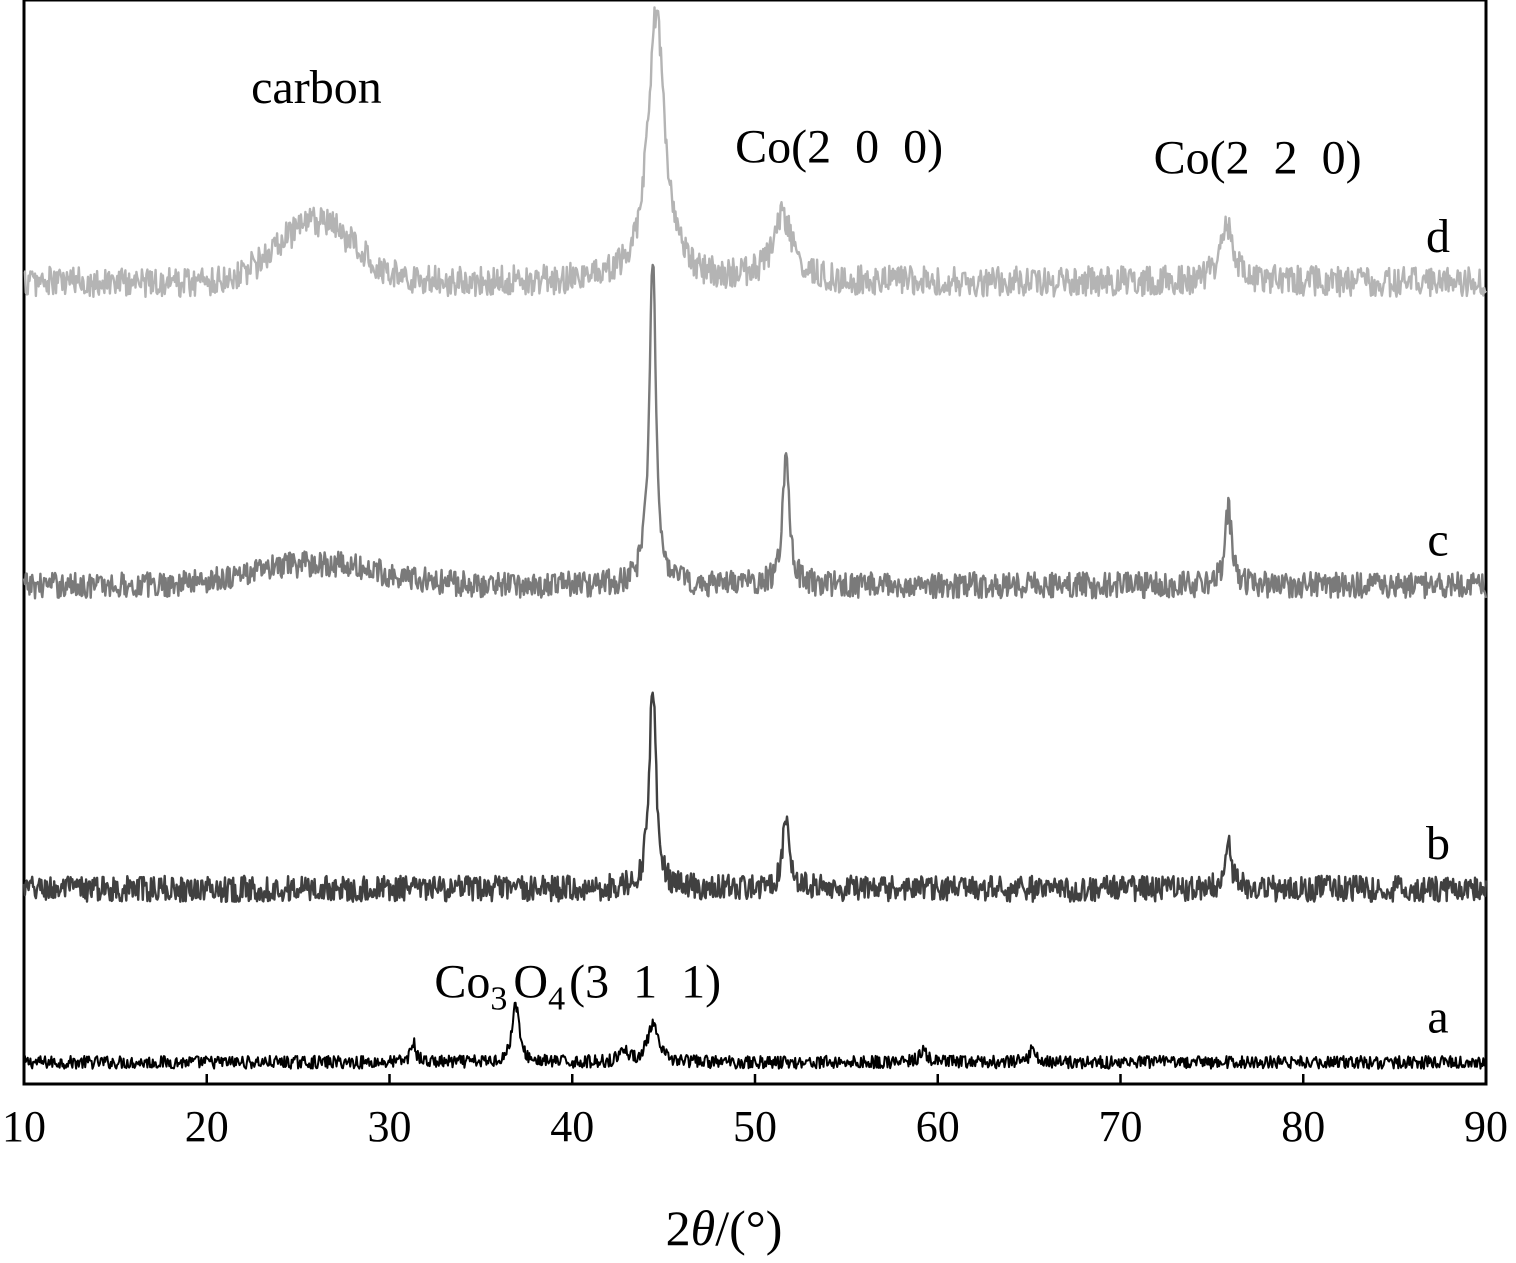  Describe the element at coordinates (755, 1035) in the screenshot. I see `series-line-a` at that location.